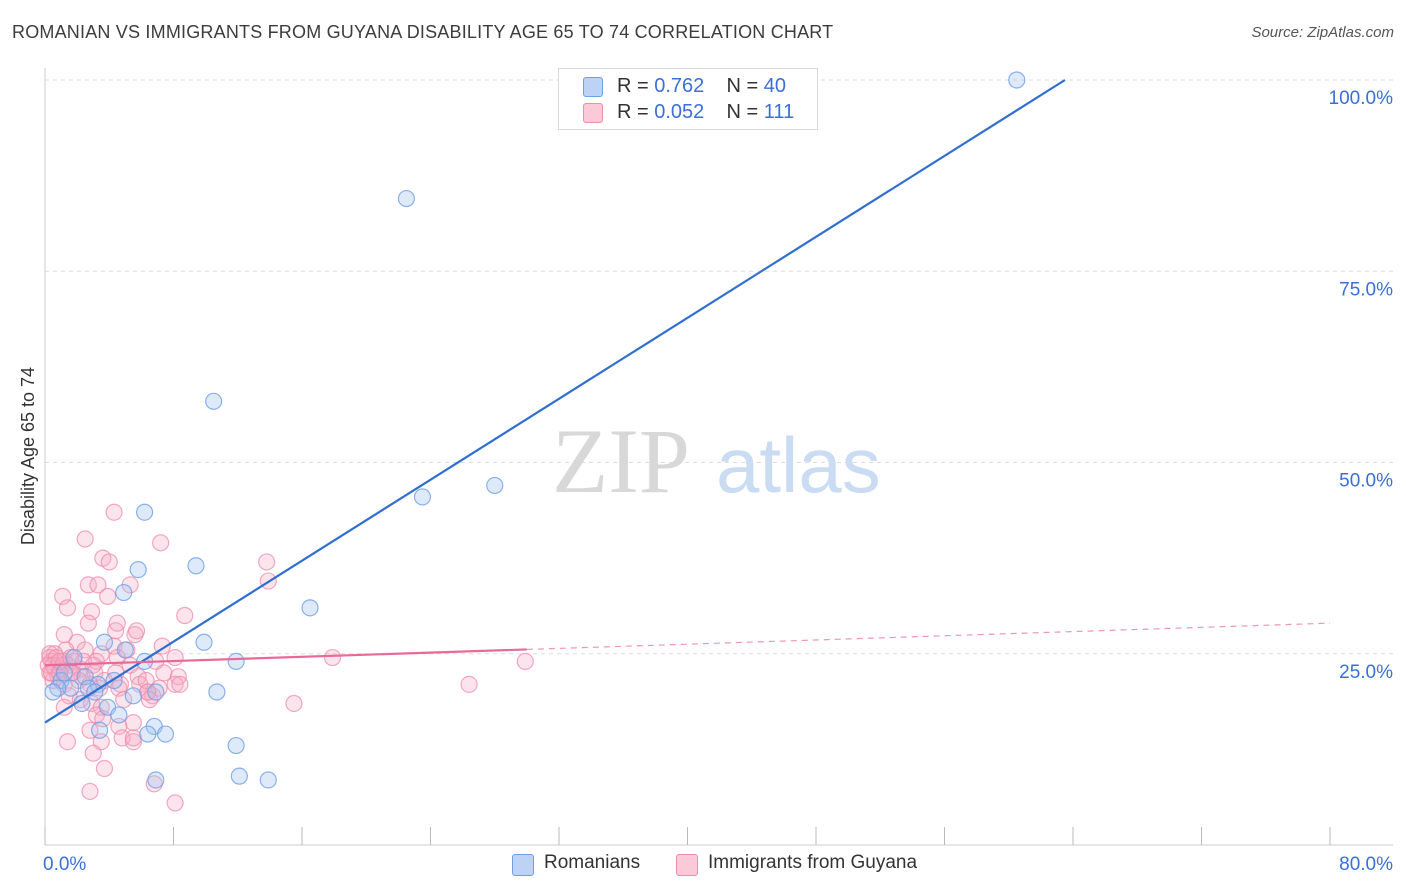  Describe the element at coordinates (928, 636) in the screenshot. I see `trend-line-guyana-extension` at that location.